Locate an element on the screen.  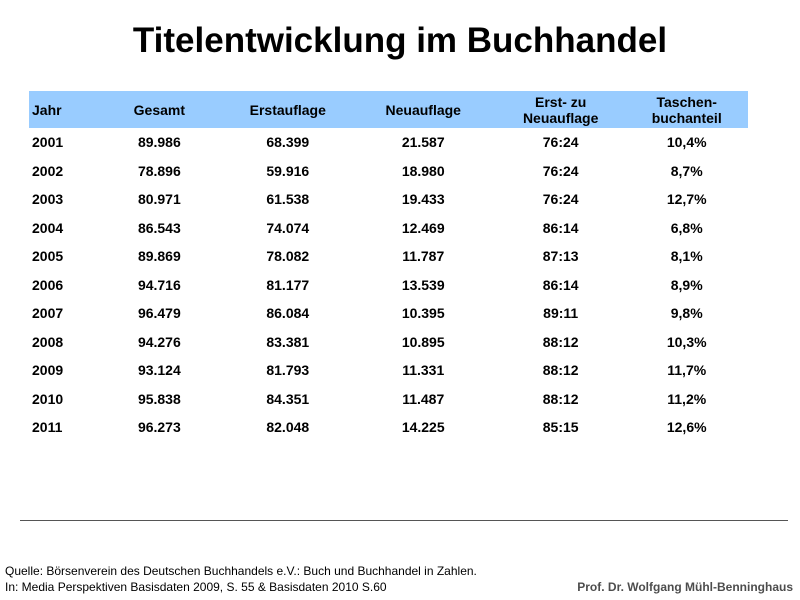
cell-neuauflage: 18.980 is located at coordinates (423, 170).